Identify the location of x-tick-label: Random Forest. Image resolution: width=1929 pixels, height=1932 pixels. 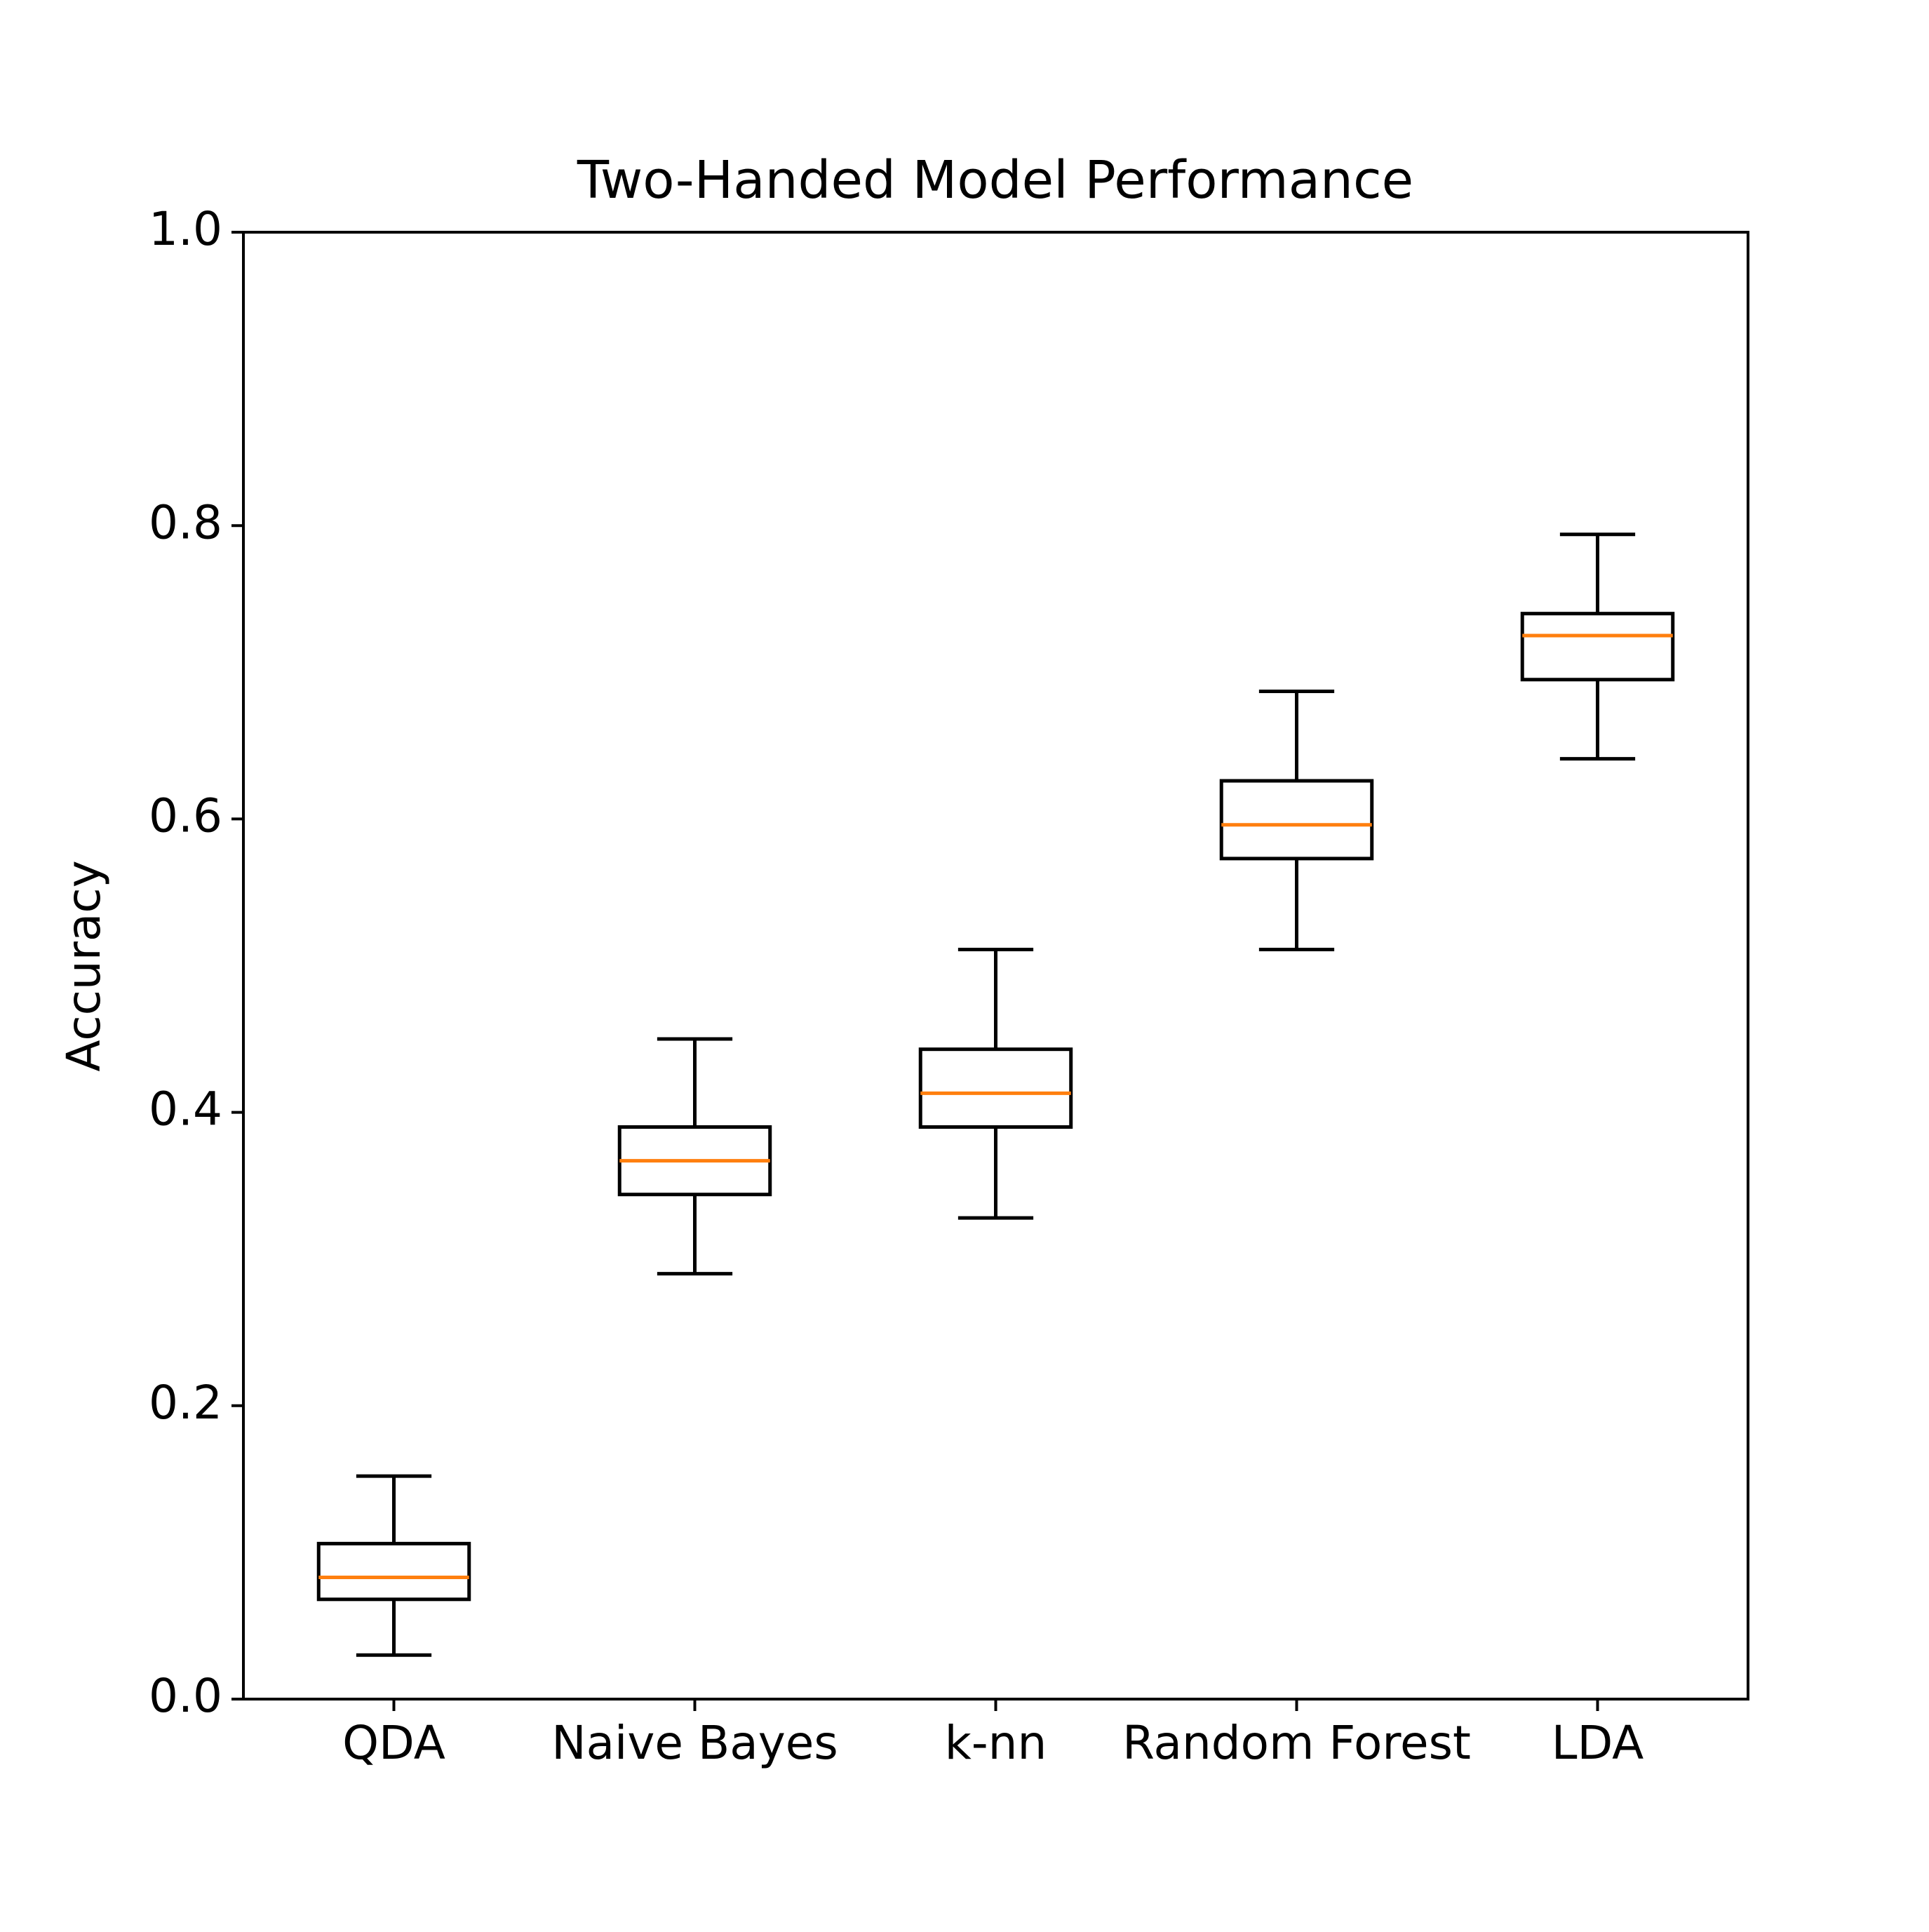
(1296, 1743).